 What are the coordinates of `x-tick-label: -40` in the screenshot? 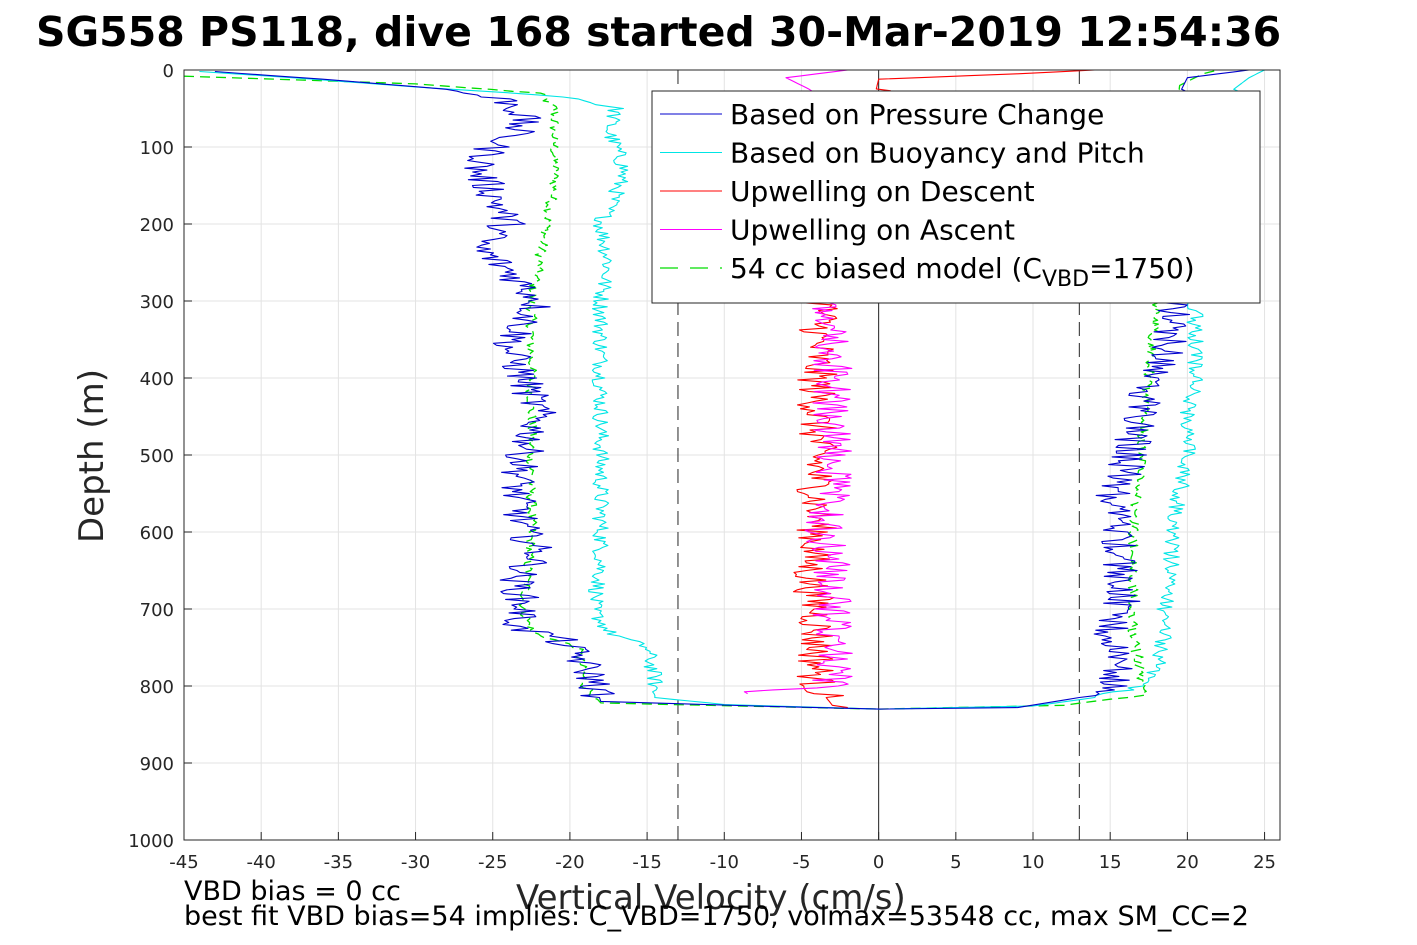 It's located at (260, 862).